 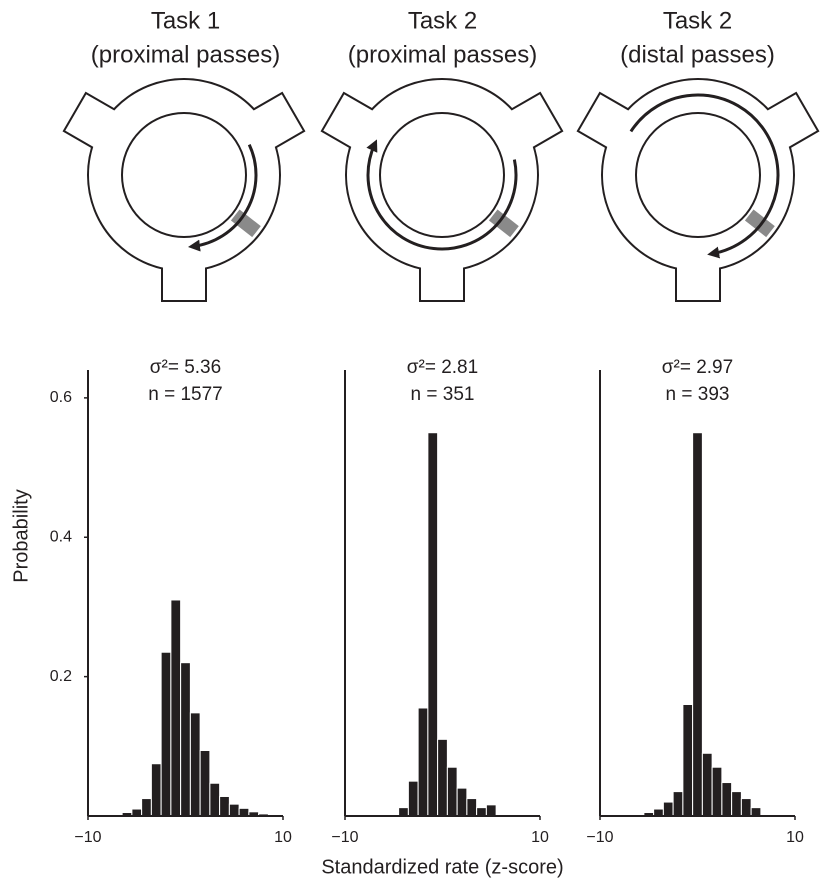 I want to click on y-tick-label: 0.4, so click(x=61, y=536).